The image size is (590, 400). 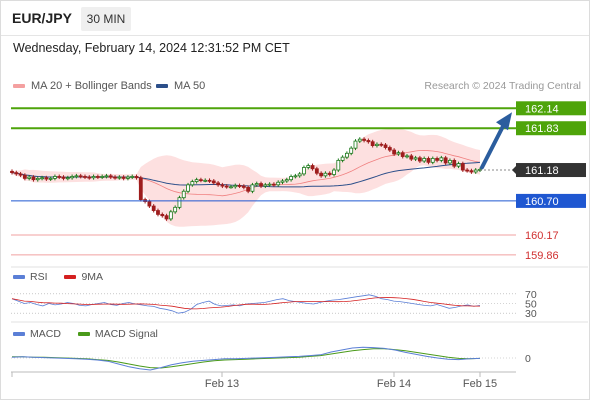 What do you see at coordinates (190, 86) in the screenshot?
I see `legend-ma50-label: MA 50` at bounding box center [190, 86].